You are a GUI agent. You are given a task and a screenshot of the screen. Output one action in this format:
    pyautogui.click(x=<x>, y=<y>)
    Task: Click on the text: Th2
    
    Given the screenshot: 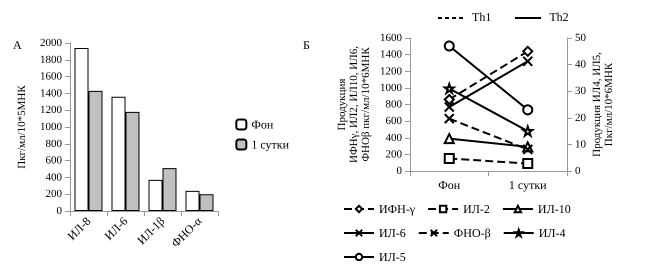 What is the action you would take?
    pyautogui.click(x=559, y=17)
    